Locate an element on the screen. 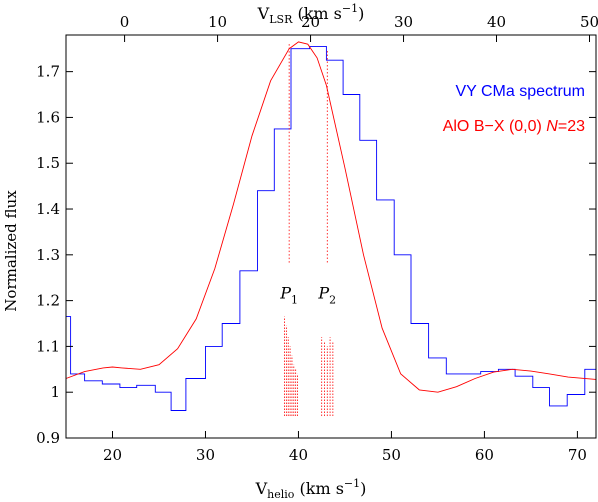 The image size is (598, 502). dotted-component-lines is located at coordinates (309, 366).